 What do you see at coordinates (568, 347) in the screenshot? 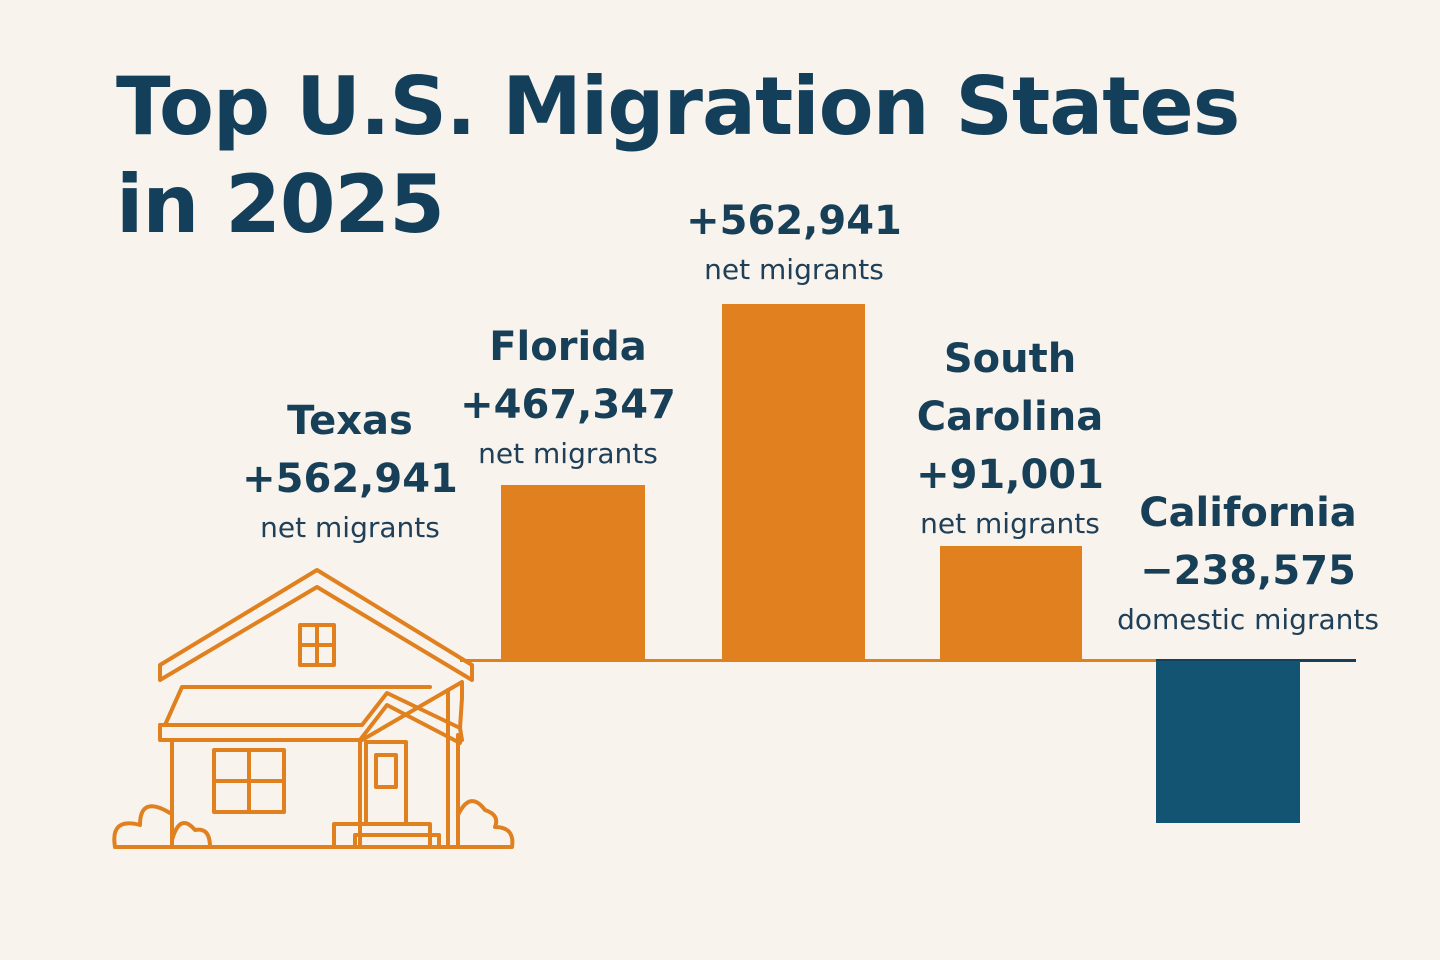
I see `state-name: Florida` at bounding box center [568, 347].